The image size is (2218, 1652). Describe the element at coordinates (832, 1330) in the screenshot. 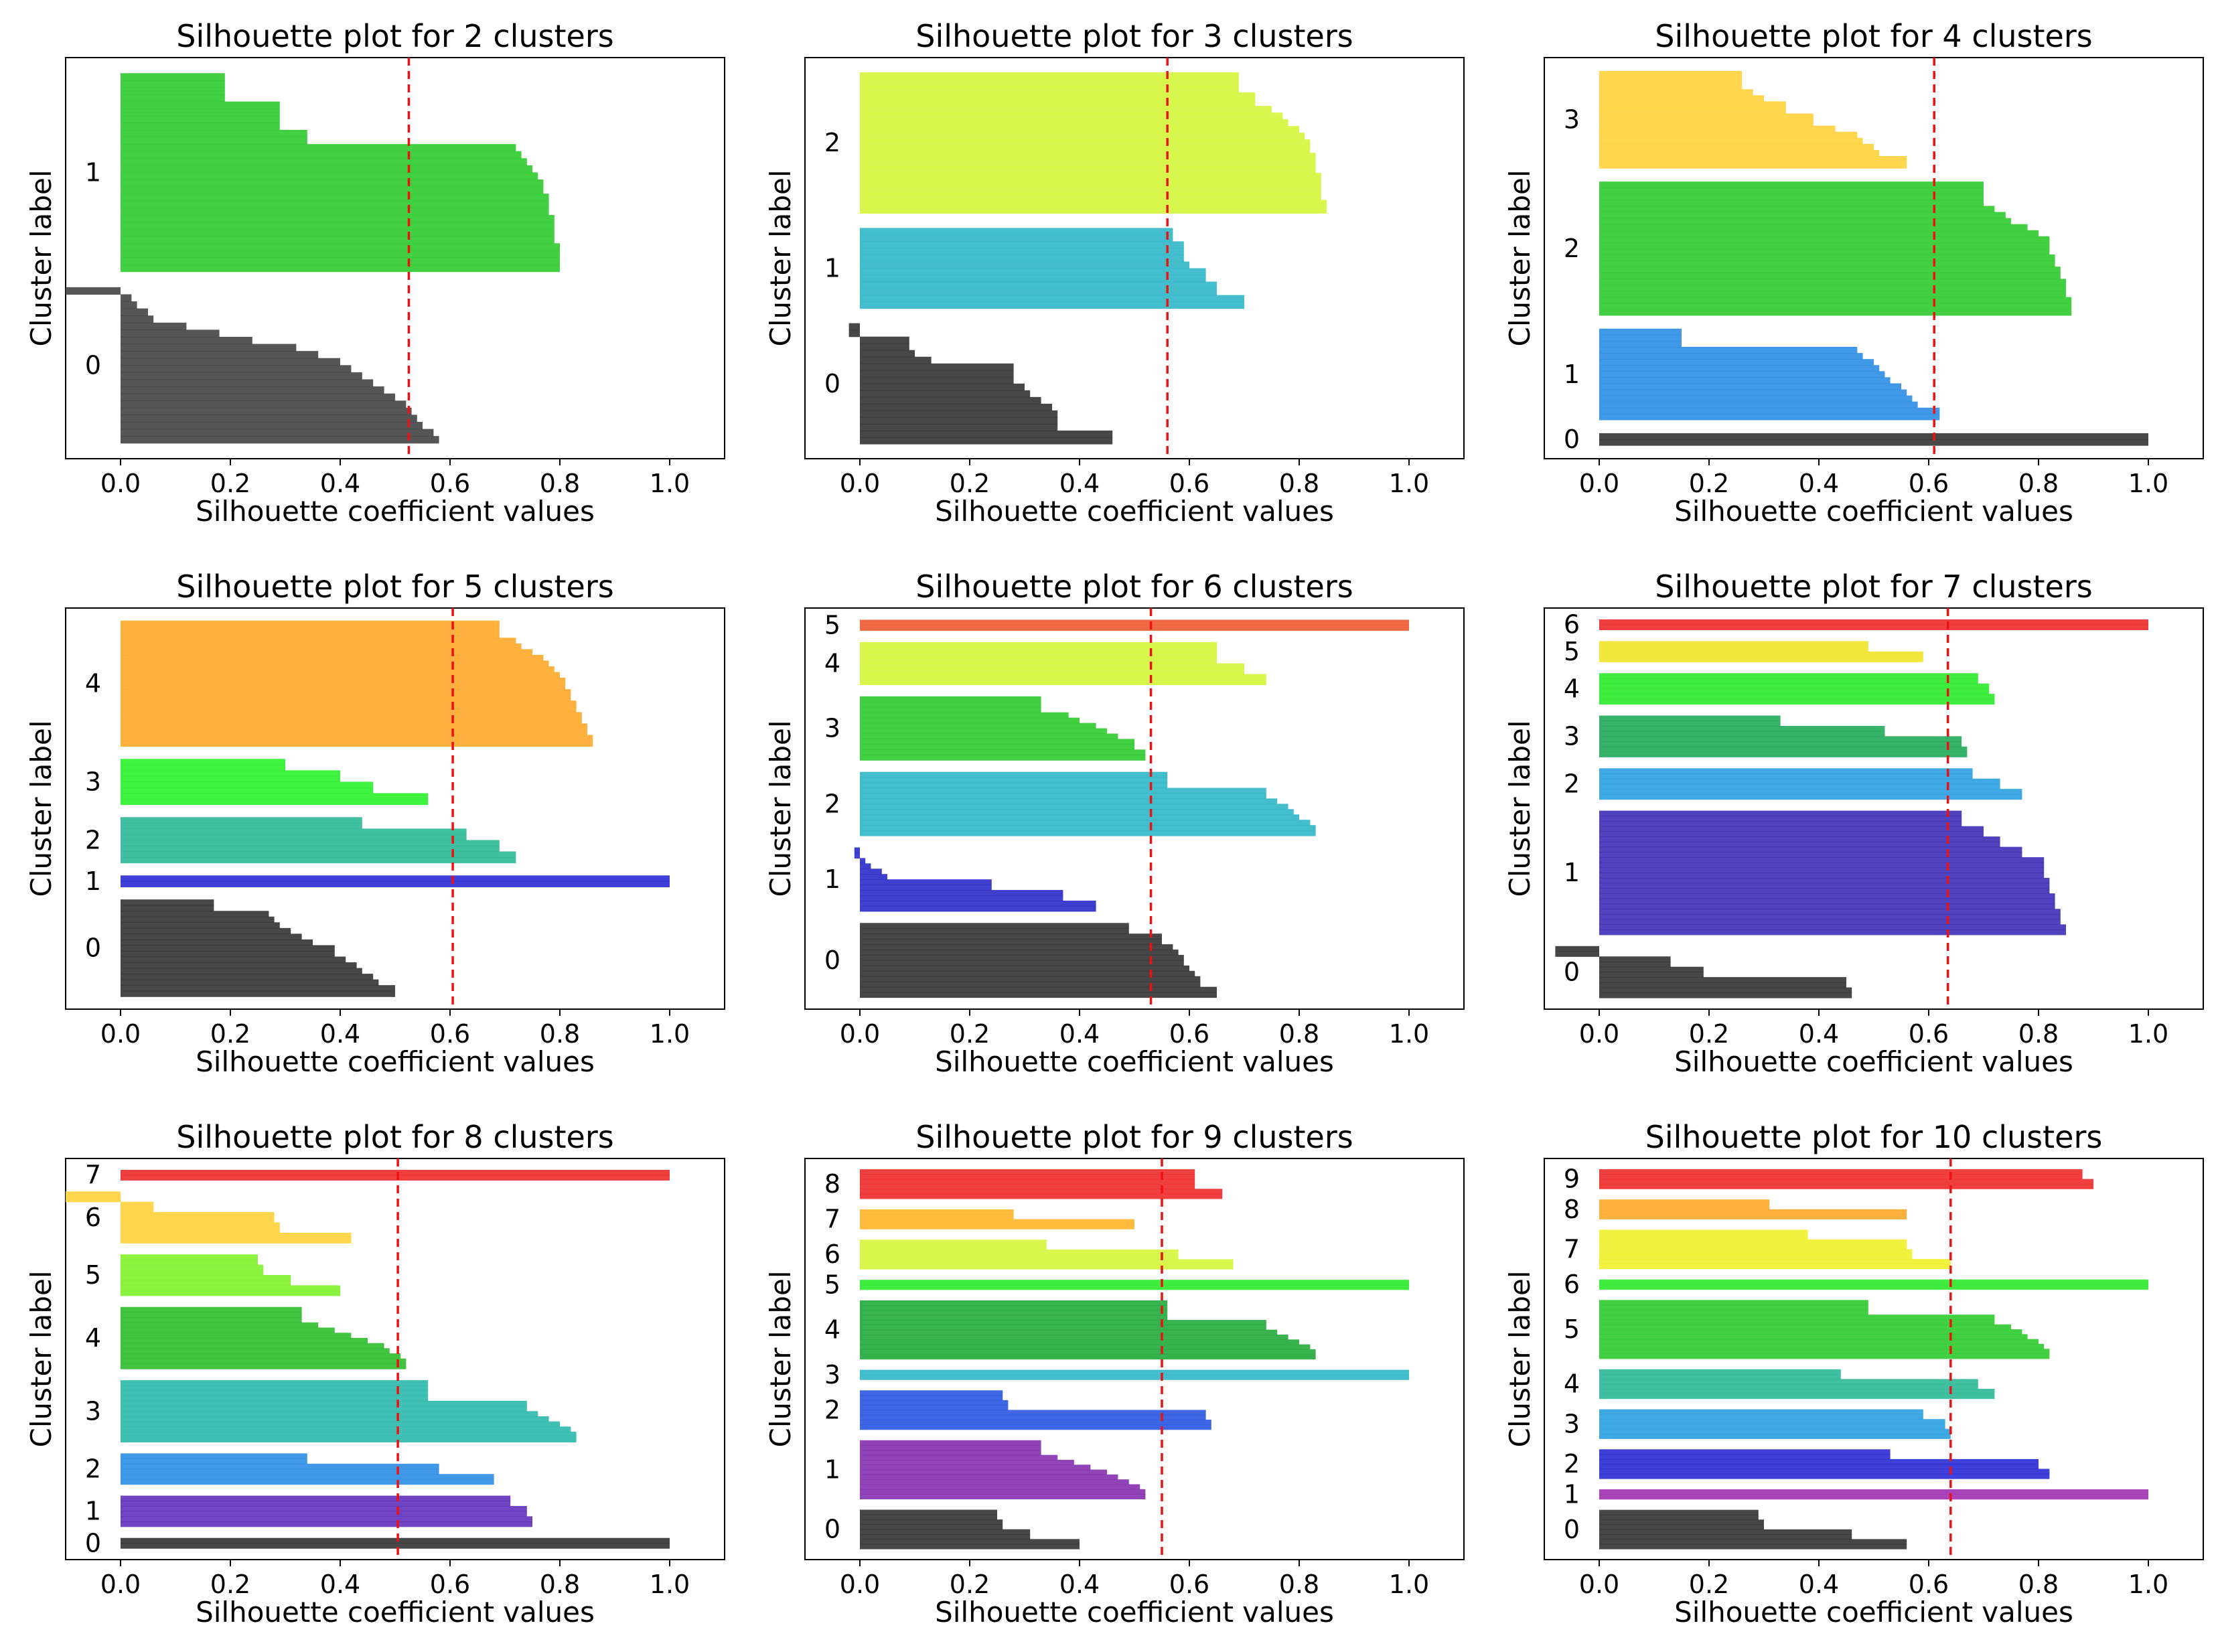

I see `cluster-label: 4` at that location.